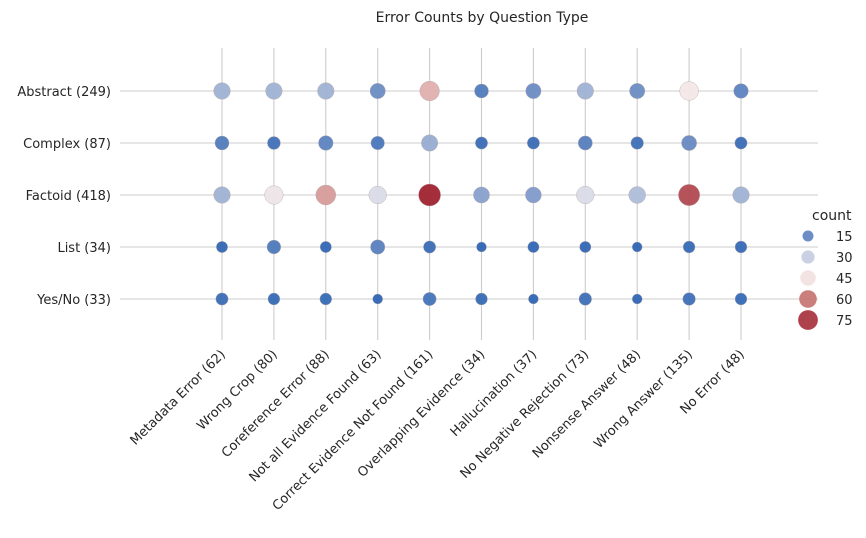 Image resolution: width=866 pixels, height=538 pixels. Describe the element at coordinates (73, 300) in the screenshot. I see `y-tick-label: Yes/No (33)` at that location.